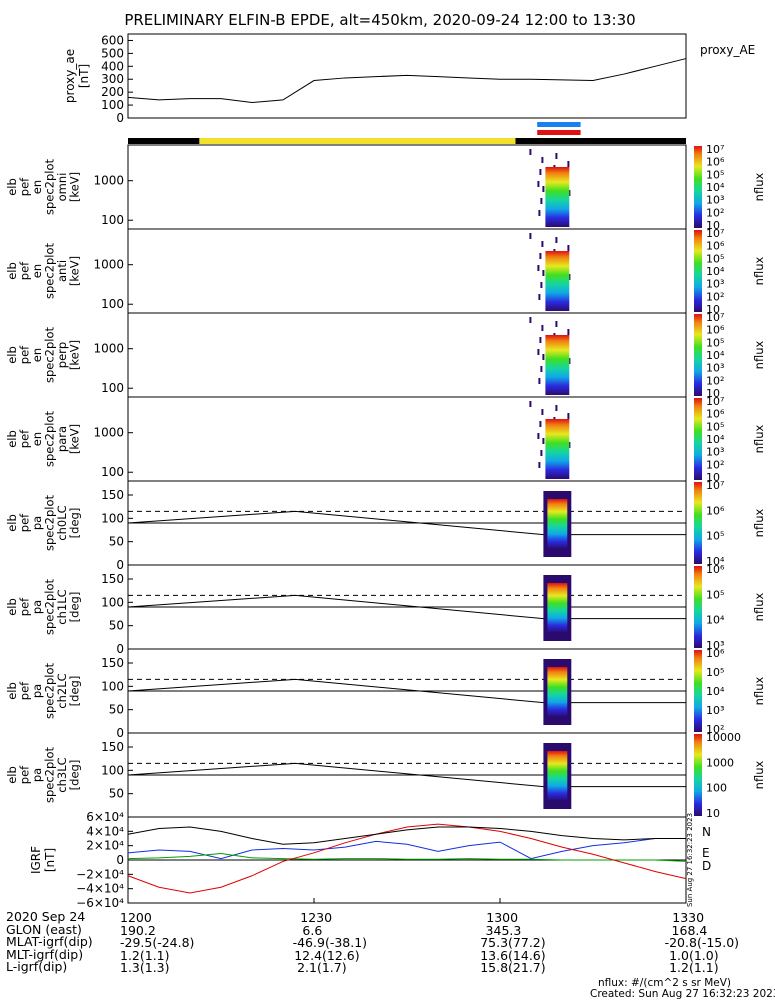 The image size is (775, 1004). Describe the element at coordinates (690, 860) in the screenshot. I see `side-stamp: Sun Aug 27 16:32:23 2023` at that location.